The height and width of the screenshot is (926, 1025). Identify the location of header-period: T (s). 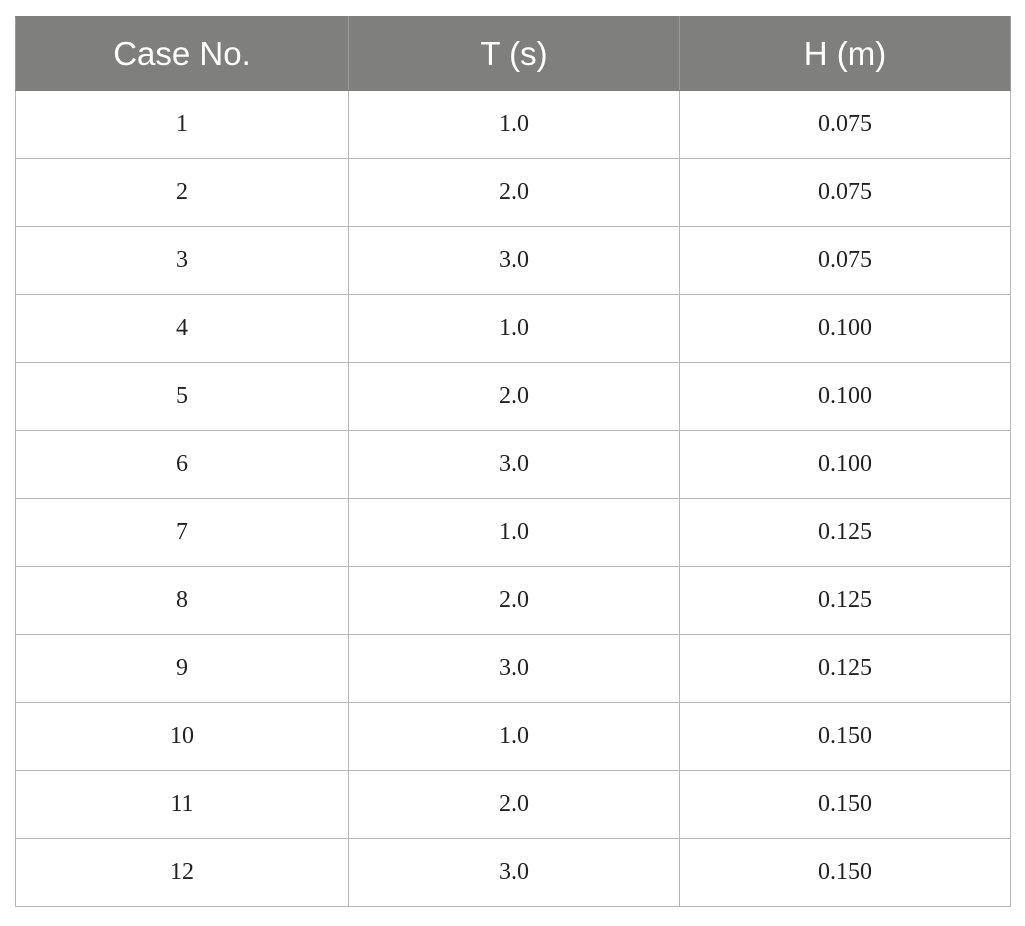
(514, 53).